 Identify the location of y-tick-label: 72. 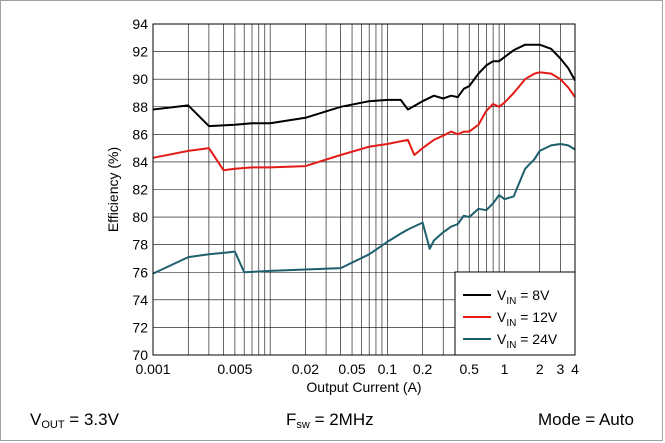
(140, 327).